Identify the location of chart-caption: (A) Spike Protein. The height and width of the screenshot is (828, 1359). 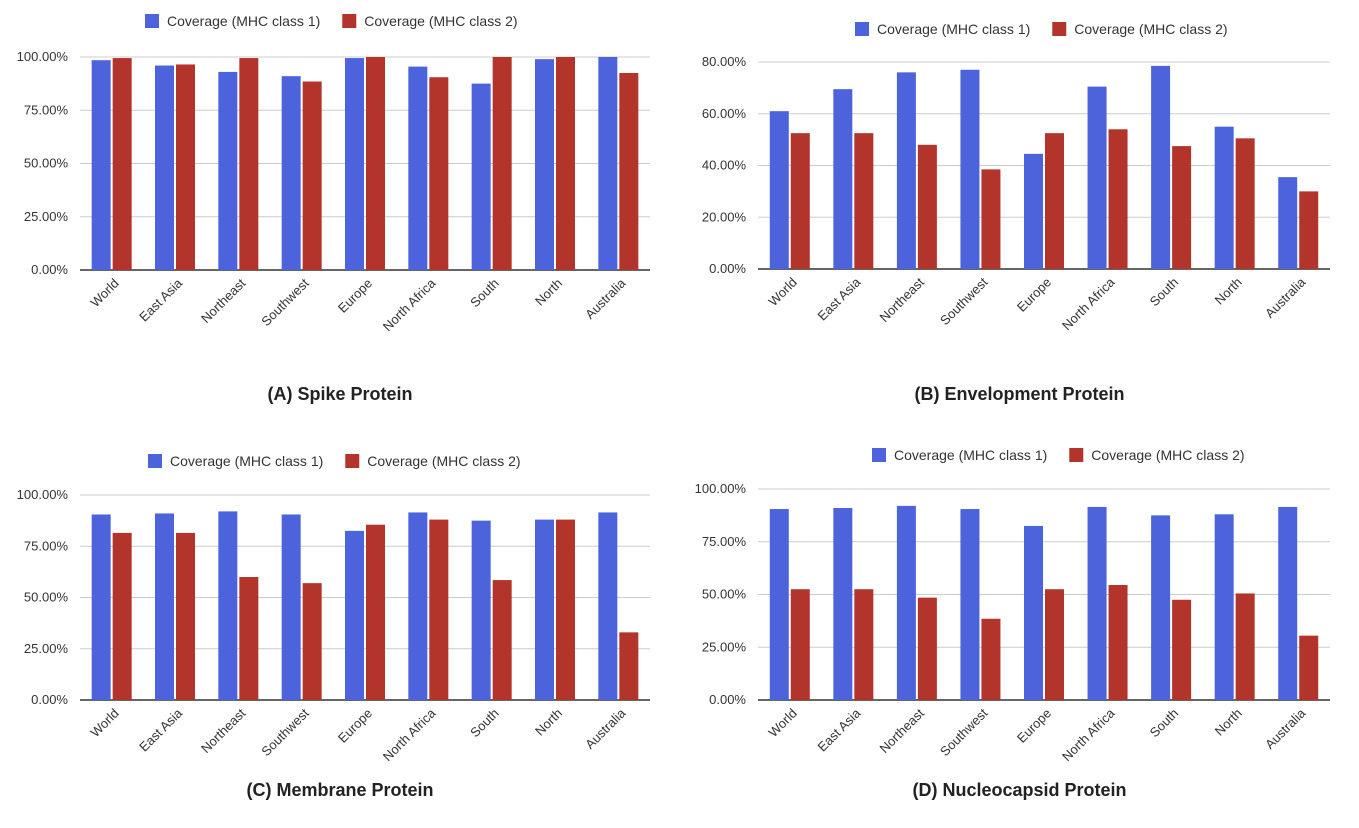
(340, 394).